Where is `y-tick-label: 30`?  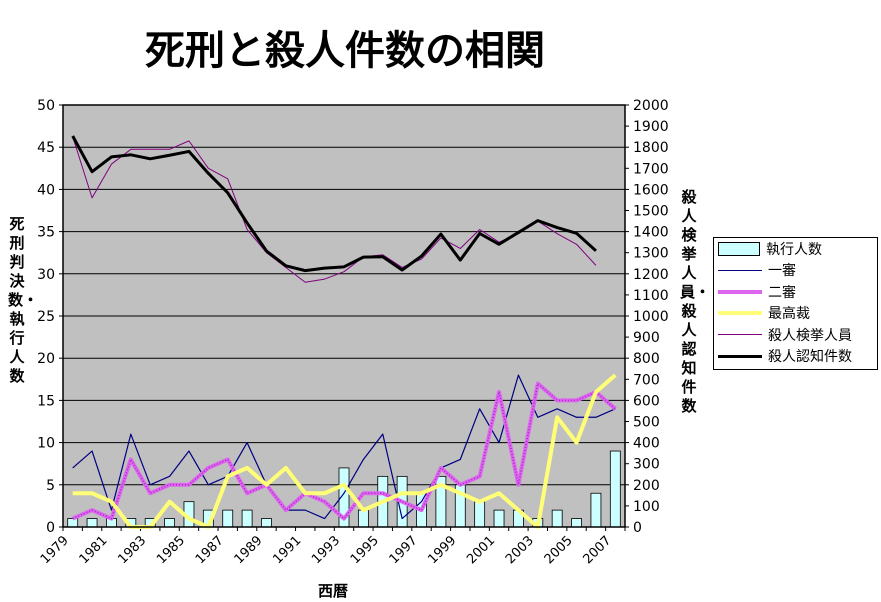
y-tick-label: 30 is located at coordinates (46, 275).